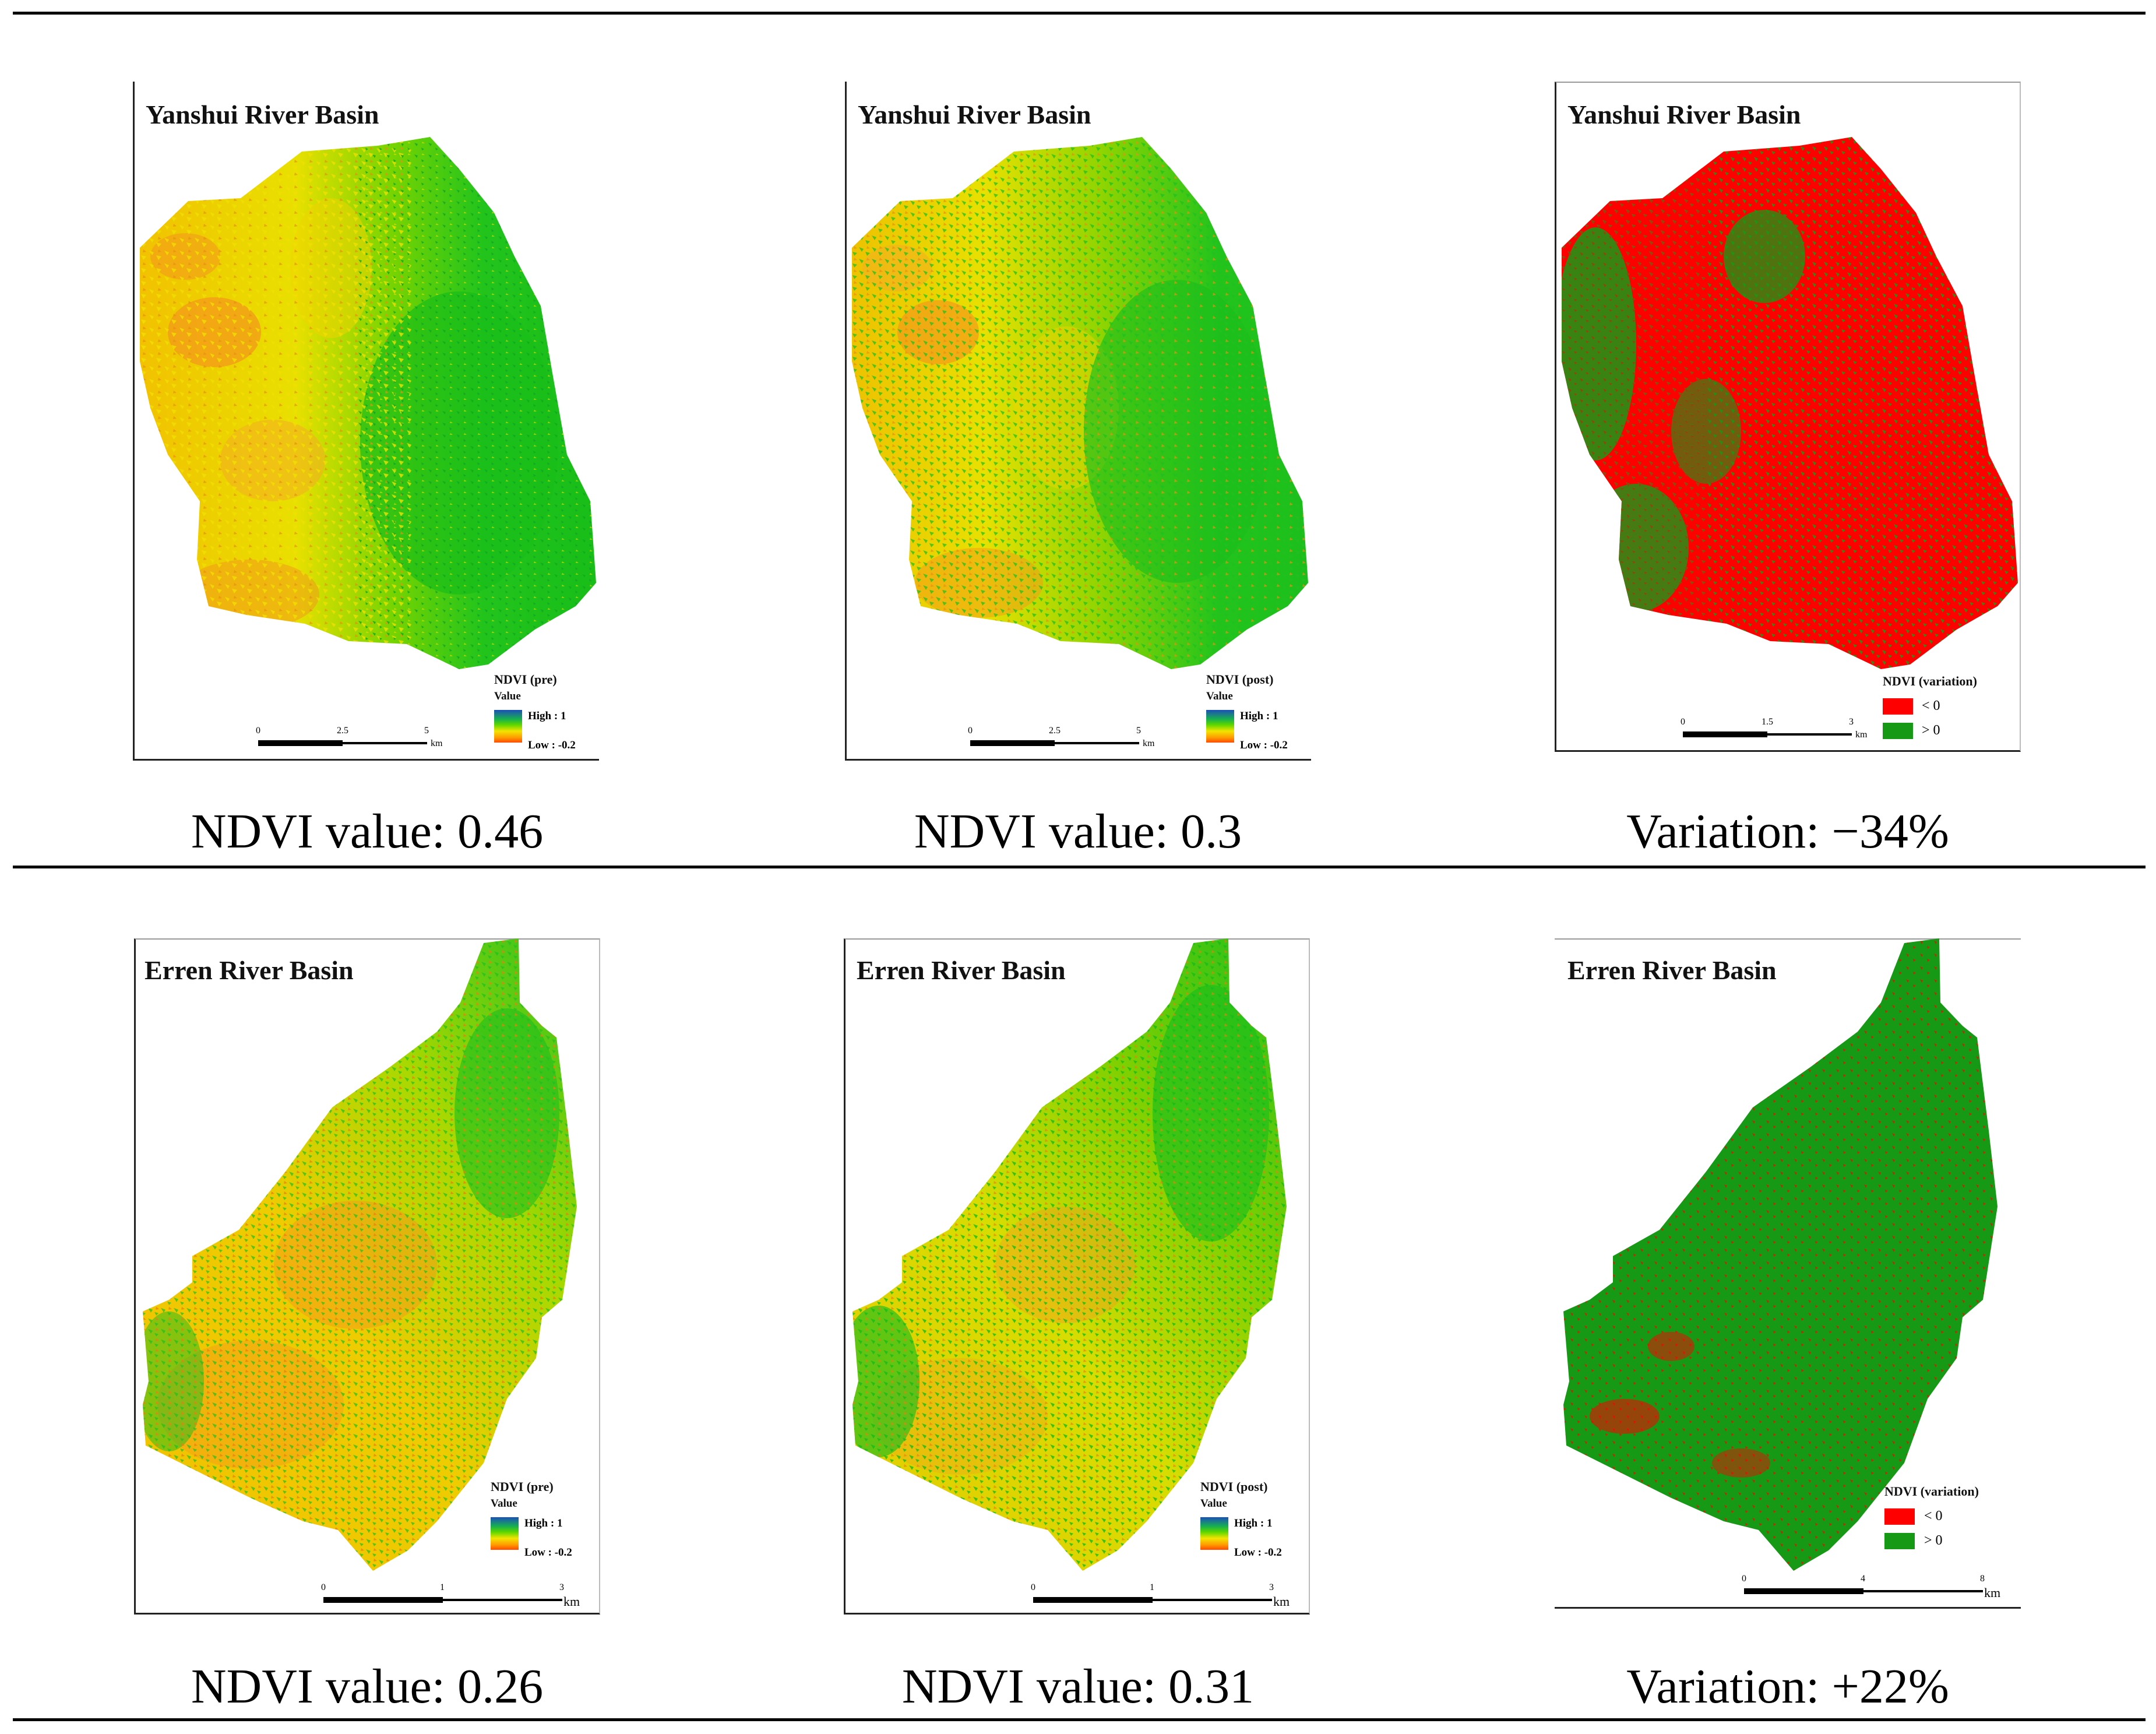 The width and height of the screenshot is (2156, 1734). I want to click on scale-bar: 0 1.5 3 km, so click(1774, 728).